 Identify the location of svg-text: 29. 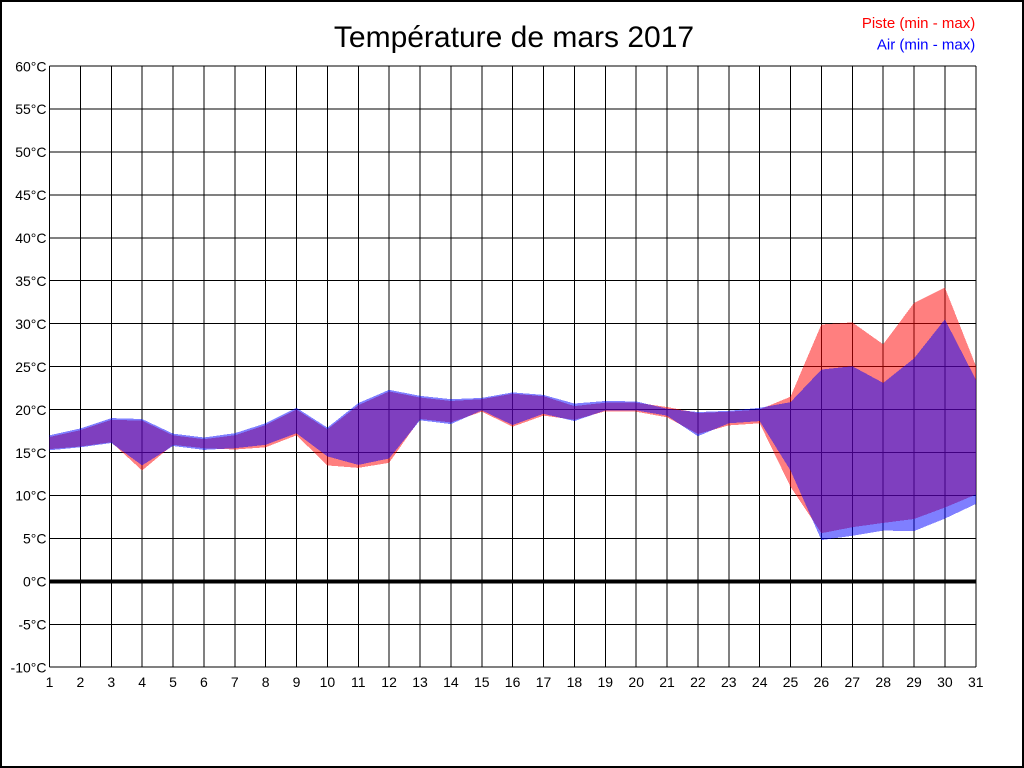
(914, 682).